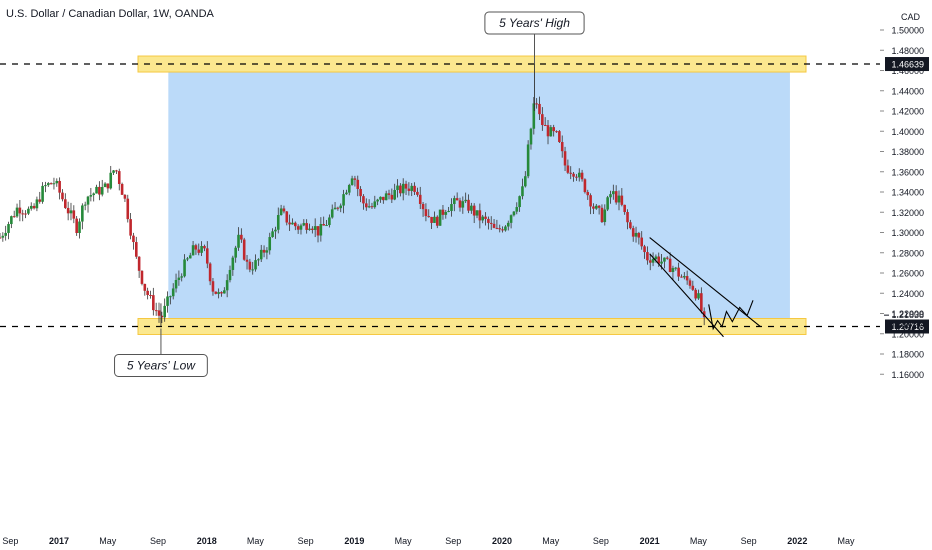  I want to click on y-tick-label: 1.48000, so click(907, 51).